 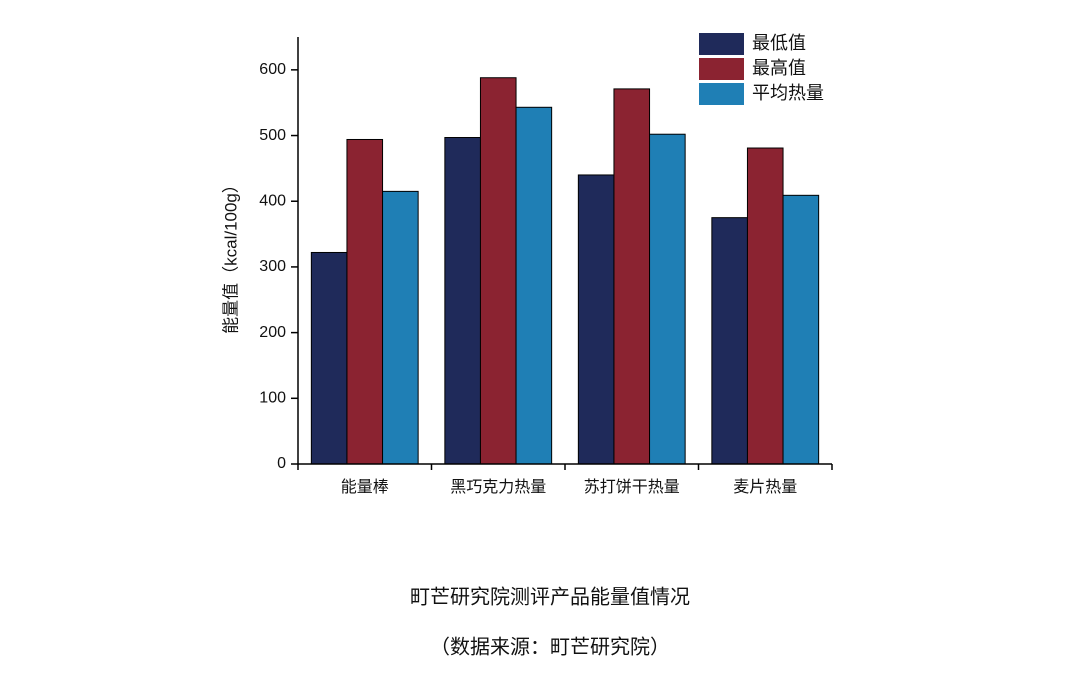 What do you see at coordinates (272, 398) in the screenshot?
I see `y-tick-label: 100` at bounding box center [272, 398].